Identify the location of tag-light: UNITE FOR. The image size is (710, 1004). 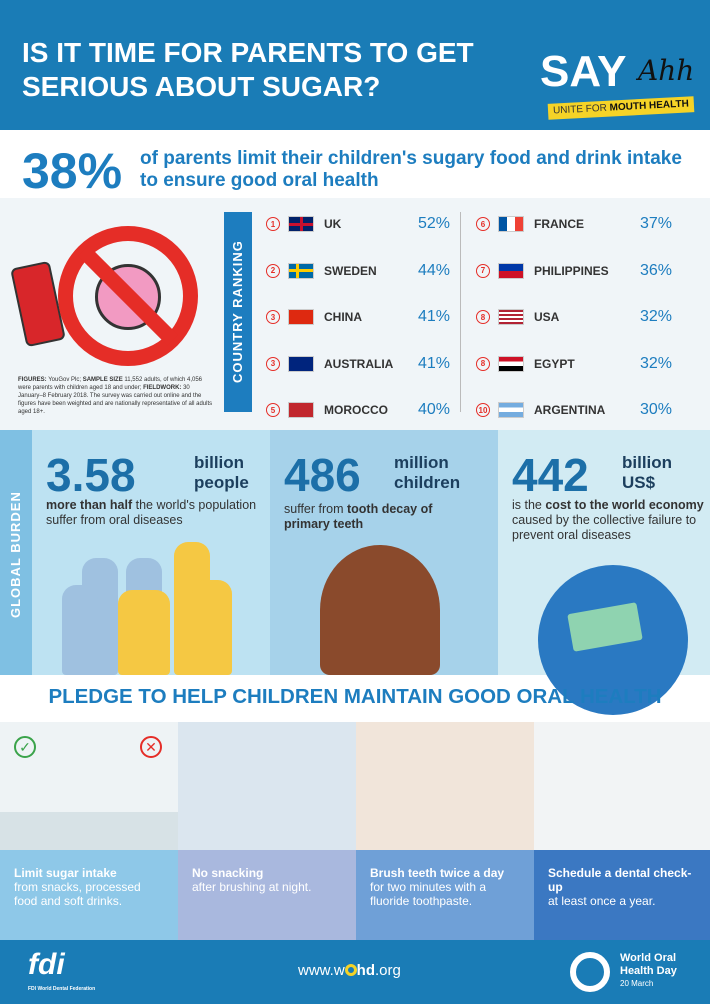
(580, 109).